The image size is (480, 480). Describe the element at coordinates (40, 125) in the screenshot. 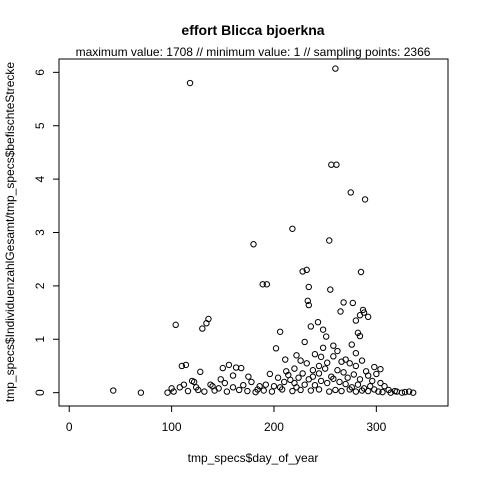

I see `y-tick-label: 5` at that location.